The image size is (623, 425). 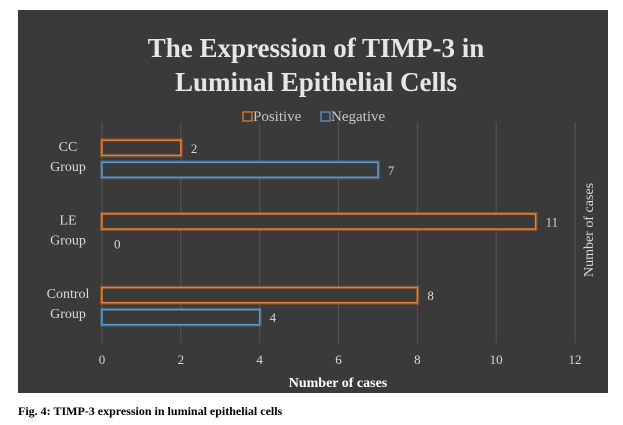 I want to click on x-tick-label: 4, so click(x=259, y=359).